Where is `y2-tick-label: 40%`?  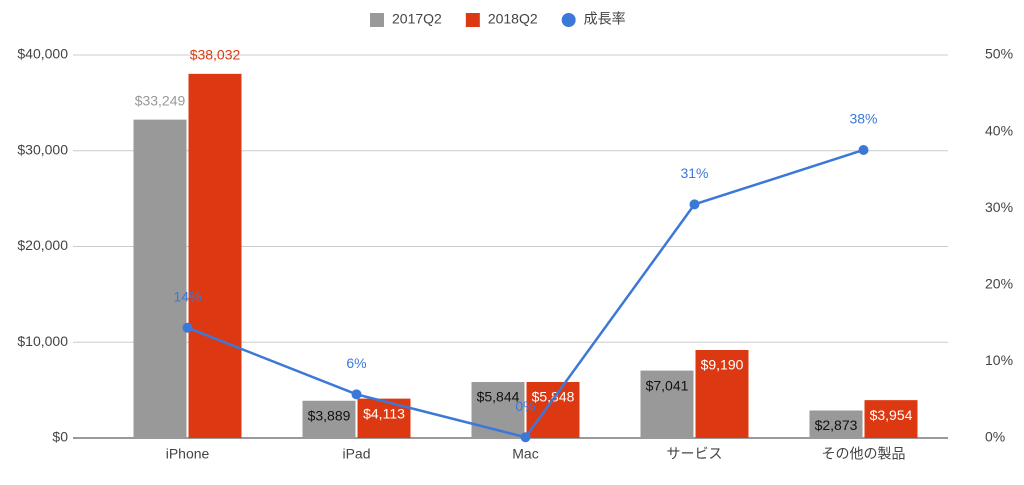
y2-tick-label: 40% is located at coordinates (999, 130).